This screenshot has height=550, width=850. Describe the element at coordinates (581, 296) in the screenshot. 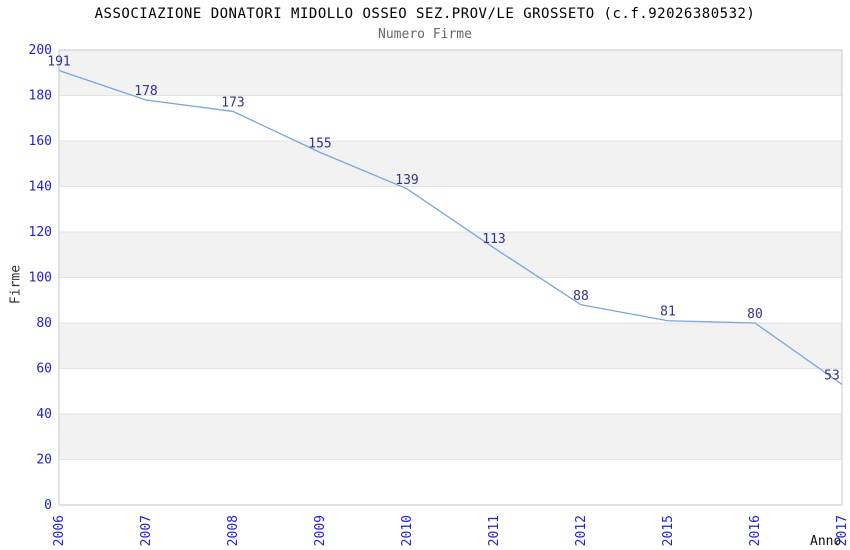

I see `data-point-label: 88` at that location.